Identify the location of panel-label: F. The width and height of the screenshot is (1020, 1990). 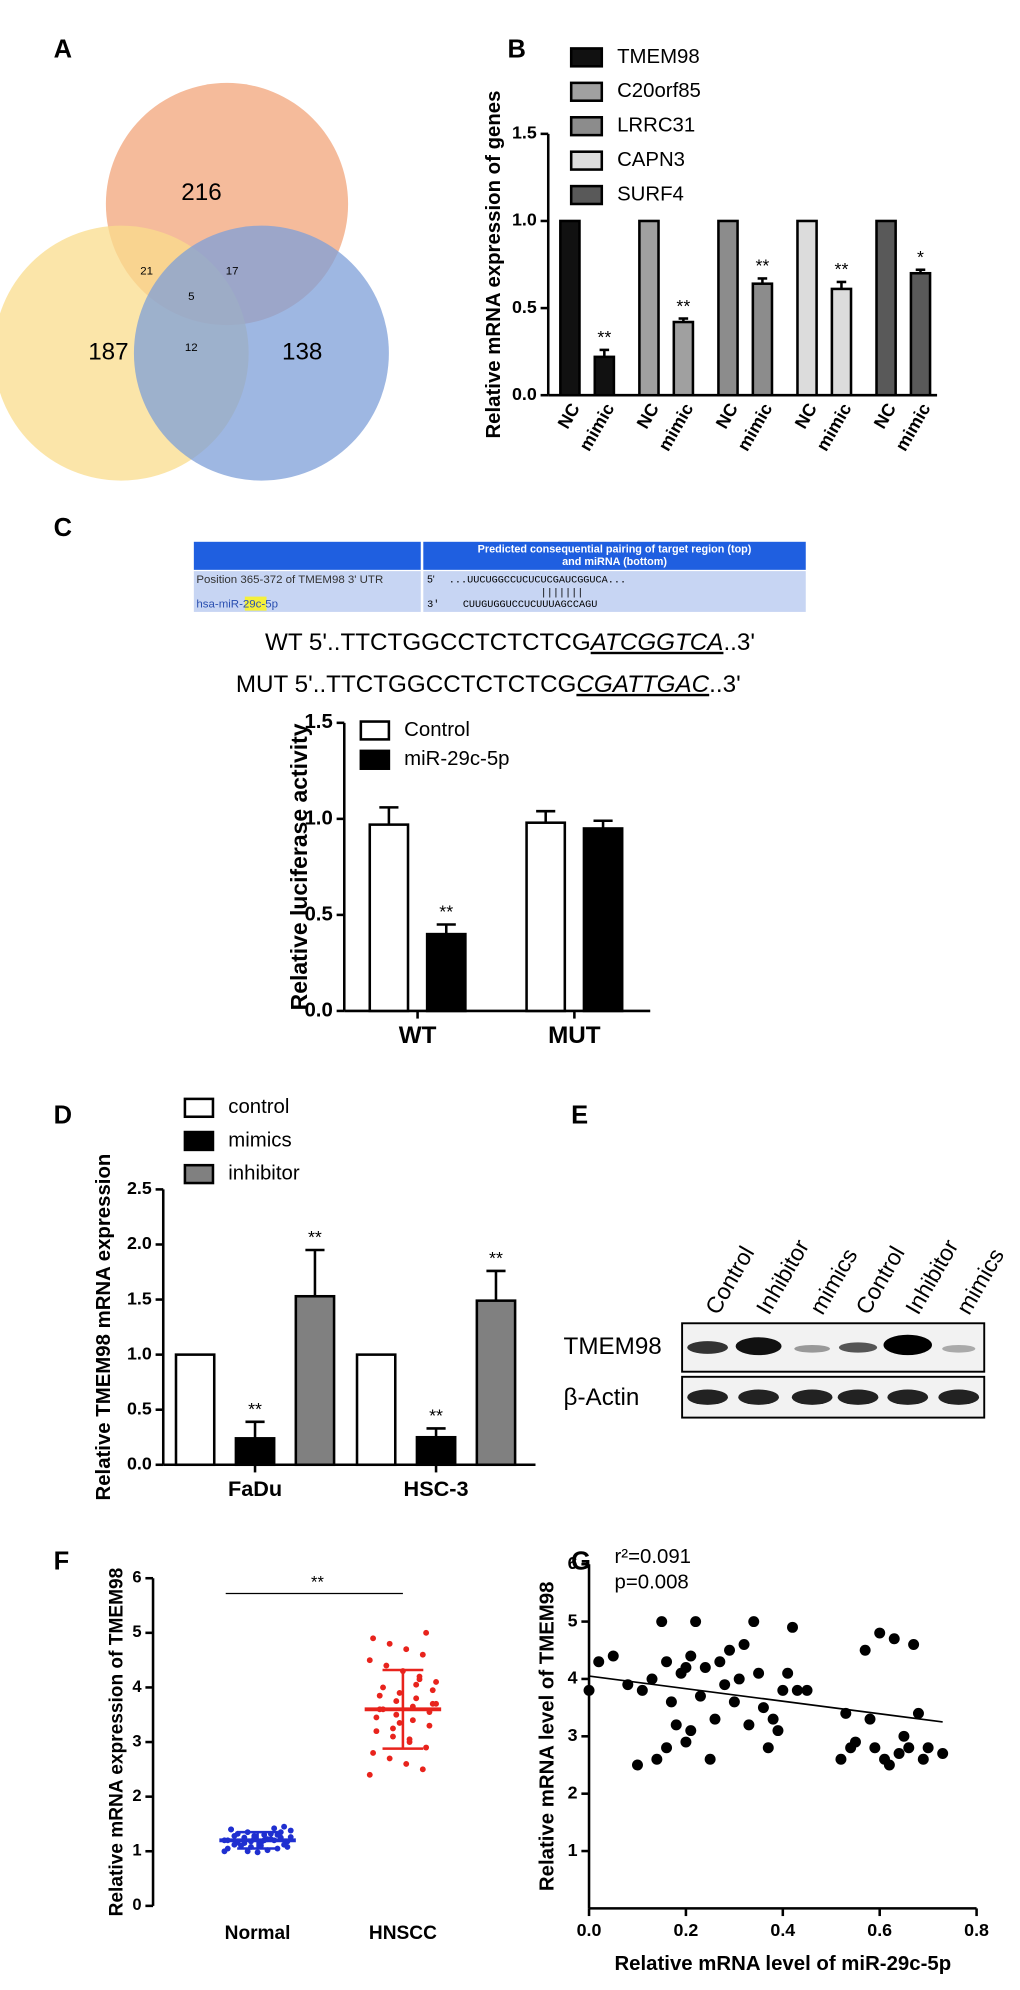
(62, 1562).